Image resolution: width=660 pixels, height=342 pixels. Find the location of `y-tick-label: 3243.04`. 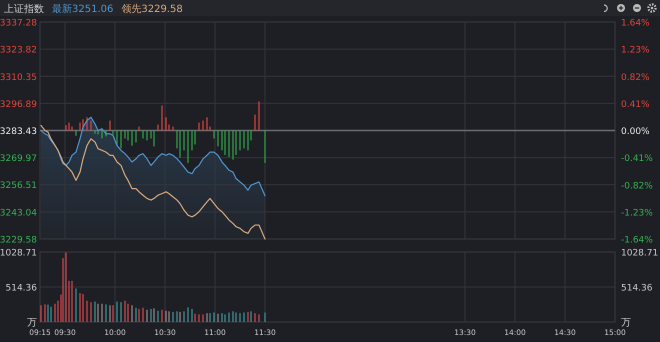

y-tick-label: 3243.04 is located at coordinates (19, 213).